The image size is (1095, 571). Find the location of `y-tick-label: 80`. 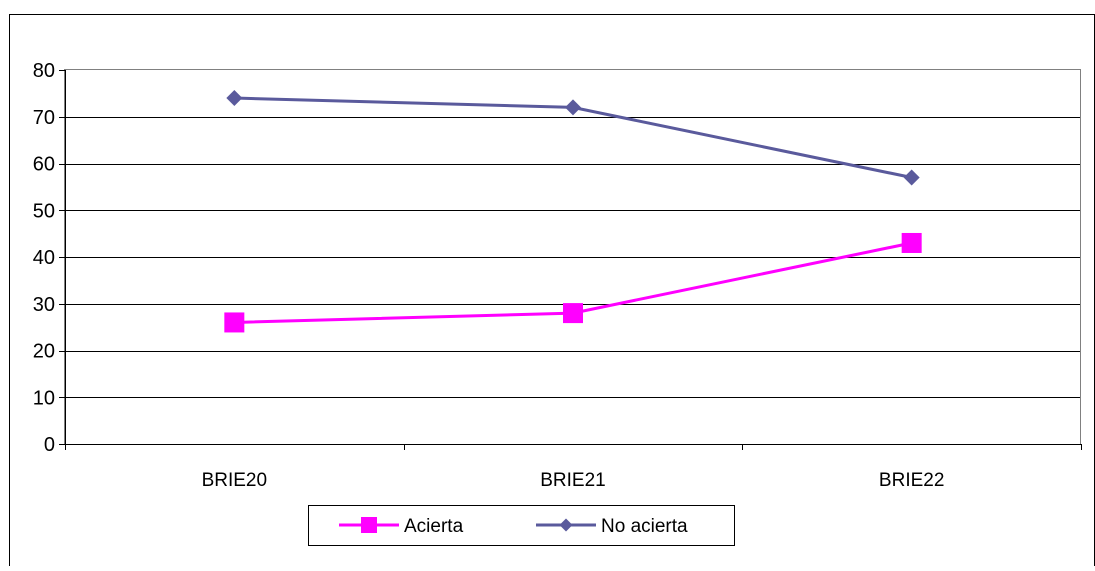

y-tick-label: 80 is located at coordinates (44, 71).